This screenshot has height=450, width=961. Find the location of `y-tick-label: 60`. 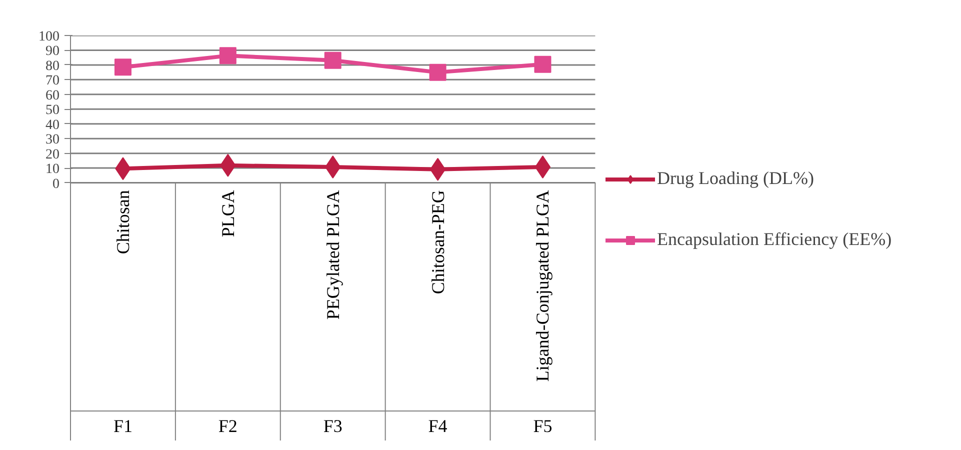

y-tick-label: 60 is located at coordinates (53, 96).